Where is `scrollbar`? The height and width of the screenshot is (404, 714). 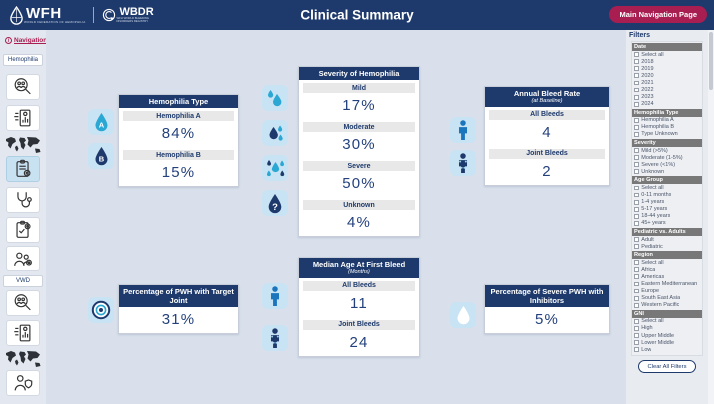 scrollbar is located at coordinates (711, 217).